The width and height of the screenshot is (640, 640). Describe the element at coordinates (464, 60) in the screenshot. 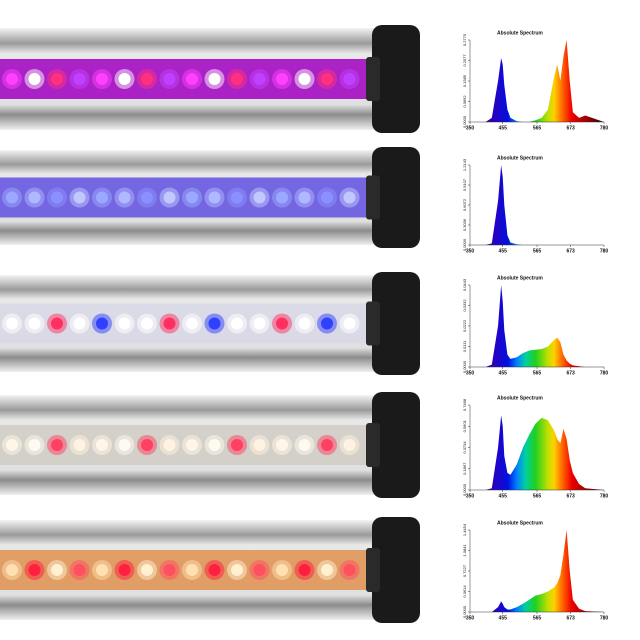

I see `y-tick-label: 0.2077` at that location.